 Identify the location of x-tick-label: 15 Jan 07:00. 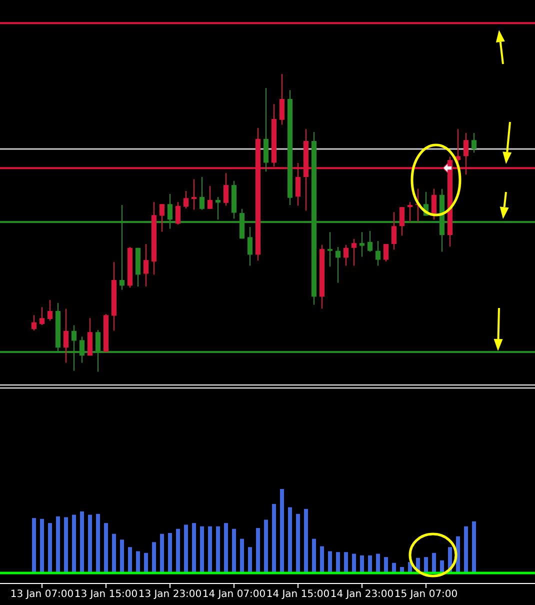
(426, 594).